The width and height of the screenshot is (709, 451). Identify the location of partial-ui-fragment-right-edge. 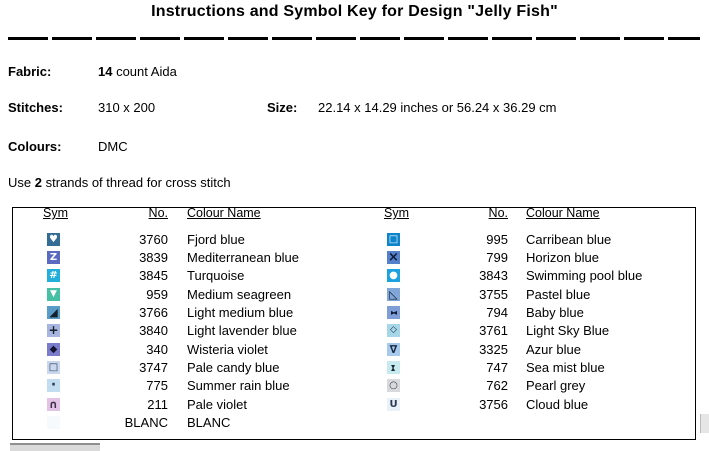
(704, 423).